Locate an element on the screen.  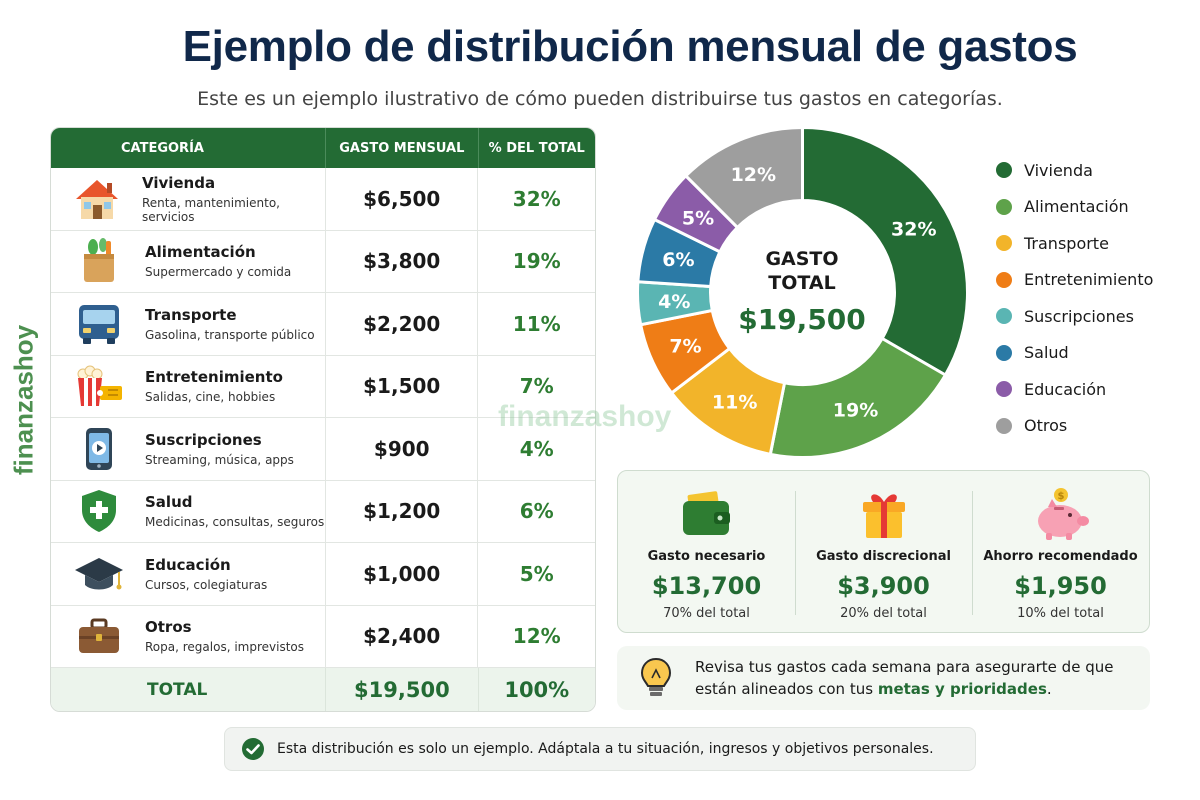
header-amount: GASTO MENSUAL is located at coordinates (402, 148).